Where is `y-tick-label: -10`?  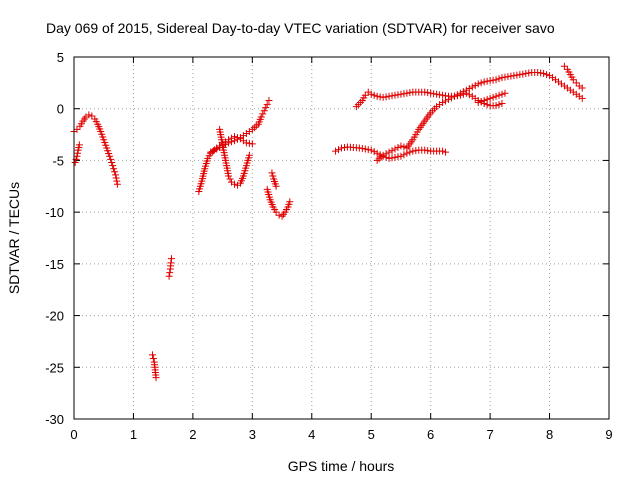 y-tick-label: -10 is located at coordinates (54, 212).